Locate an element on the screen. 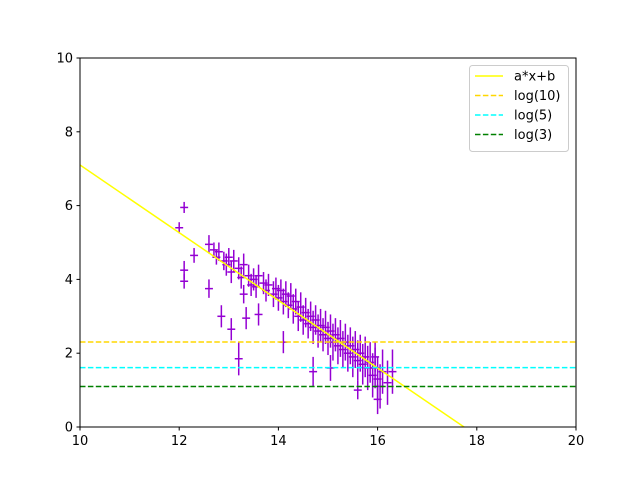 The height and width of the screenshot is (484, 640). y-tick-label: 6 is located at coordinates (69, 206).